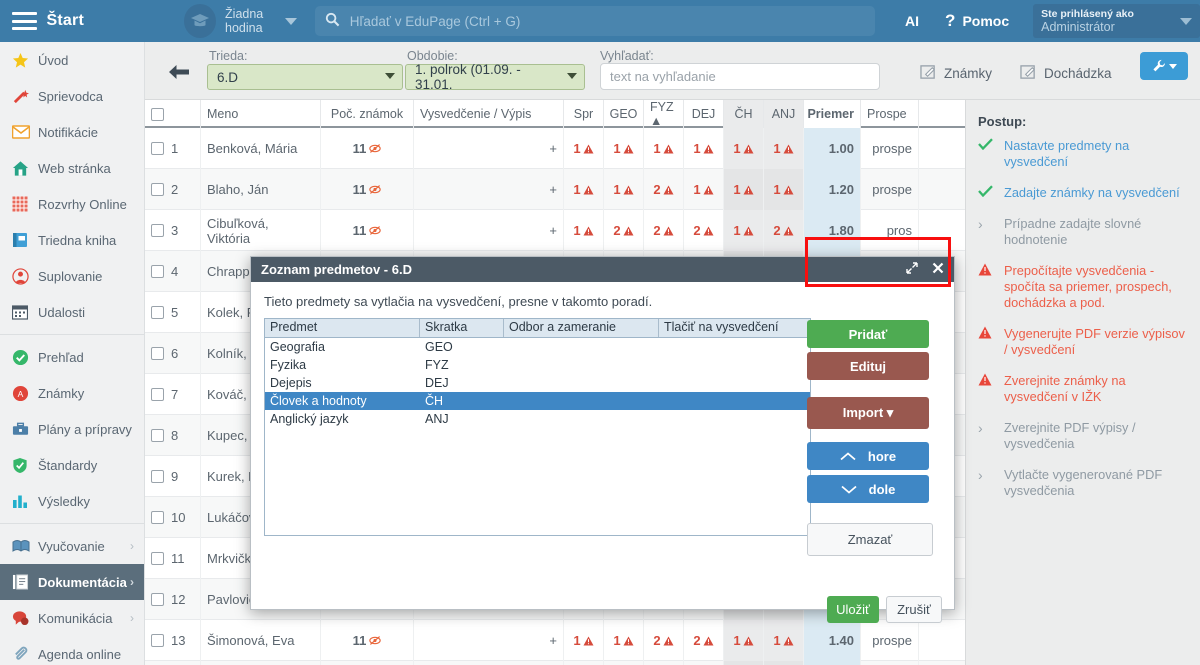 The height and width of the screenshot is (665, 1200). Describe the element at coordinates (24, 21) in the screenshot. I see `hamburger-icon` at that location.